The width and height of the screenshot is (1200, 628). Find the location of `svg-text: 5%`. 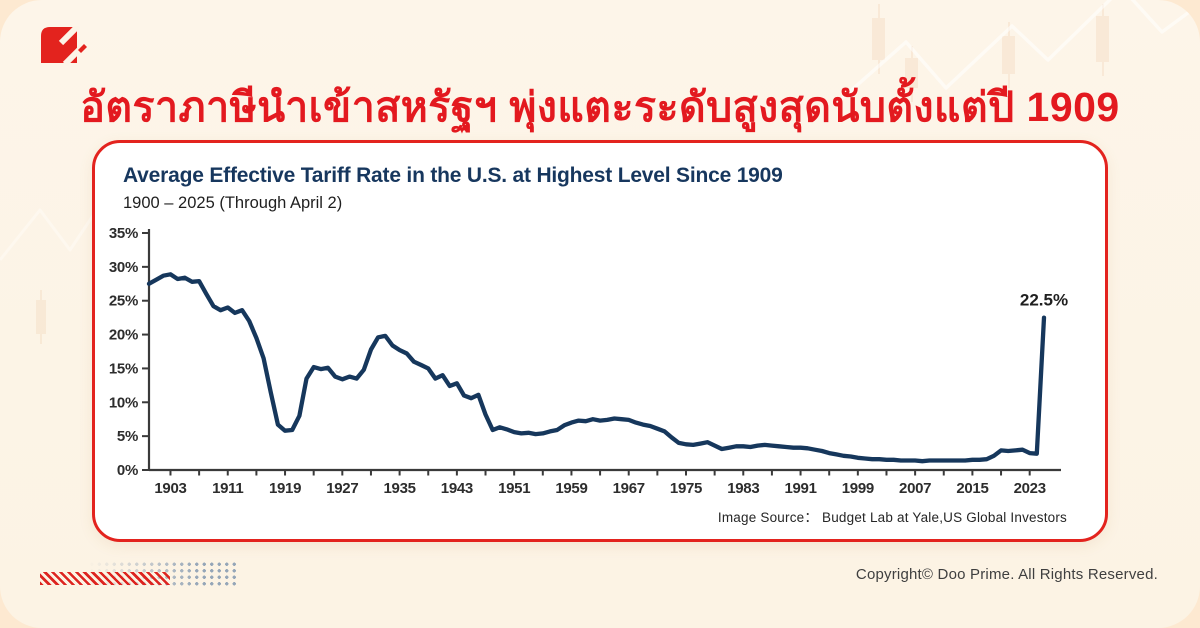

svg-text: 5% is located at coordinates (127, 436).